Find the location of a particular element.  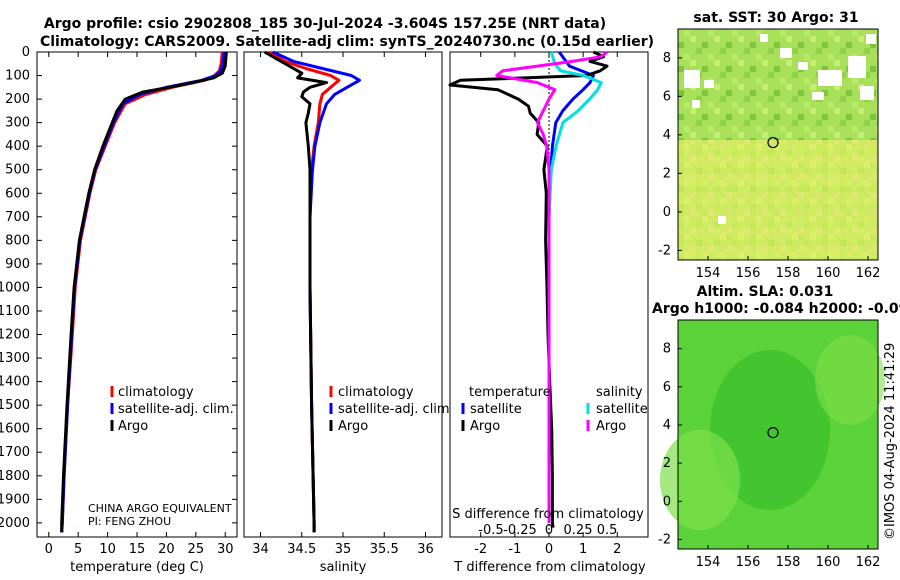

sst-argo-marker is located at coordinates (773, 142).